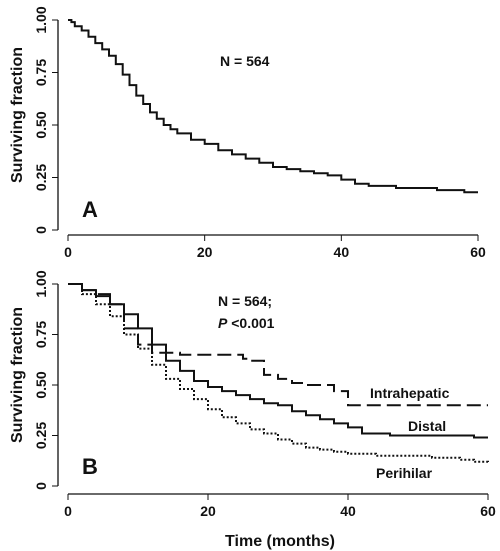 The image size is (500, 551). What do you see at coordinates (90, 209) in the screenshot?
I see `panel-a-label: A` at bounding box center [90, 209].